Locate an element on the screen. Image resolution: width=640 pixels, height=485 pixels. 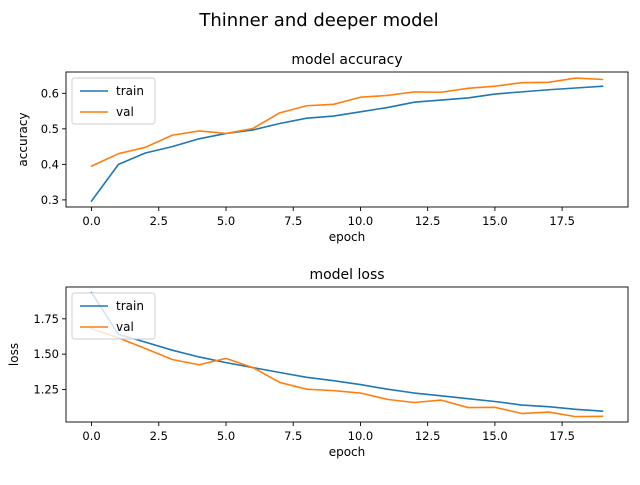
accuracy-x-axis-label: epoch is located at coordinates (347, 237).